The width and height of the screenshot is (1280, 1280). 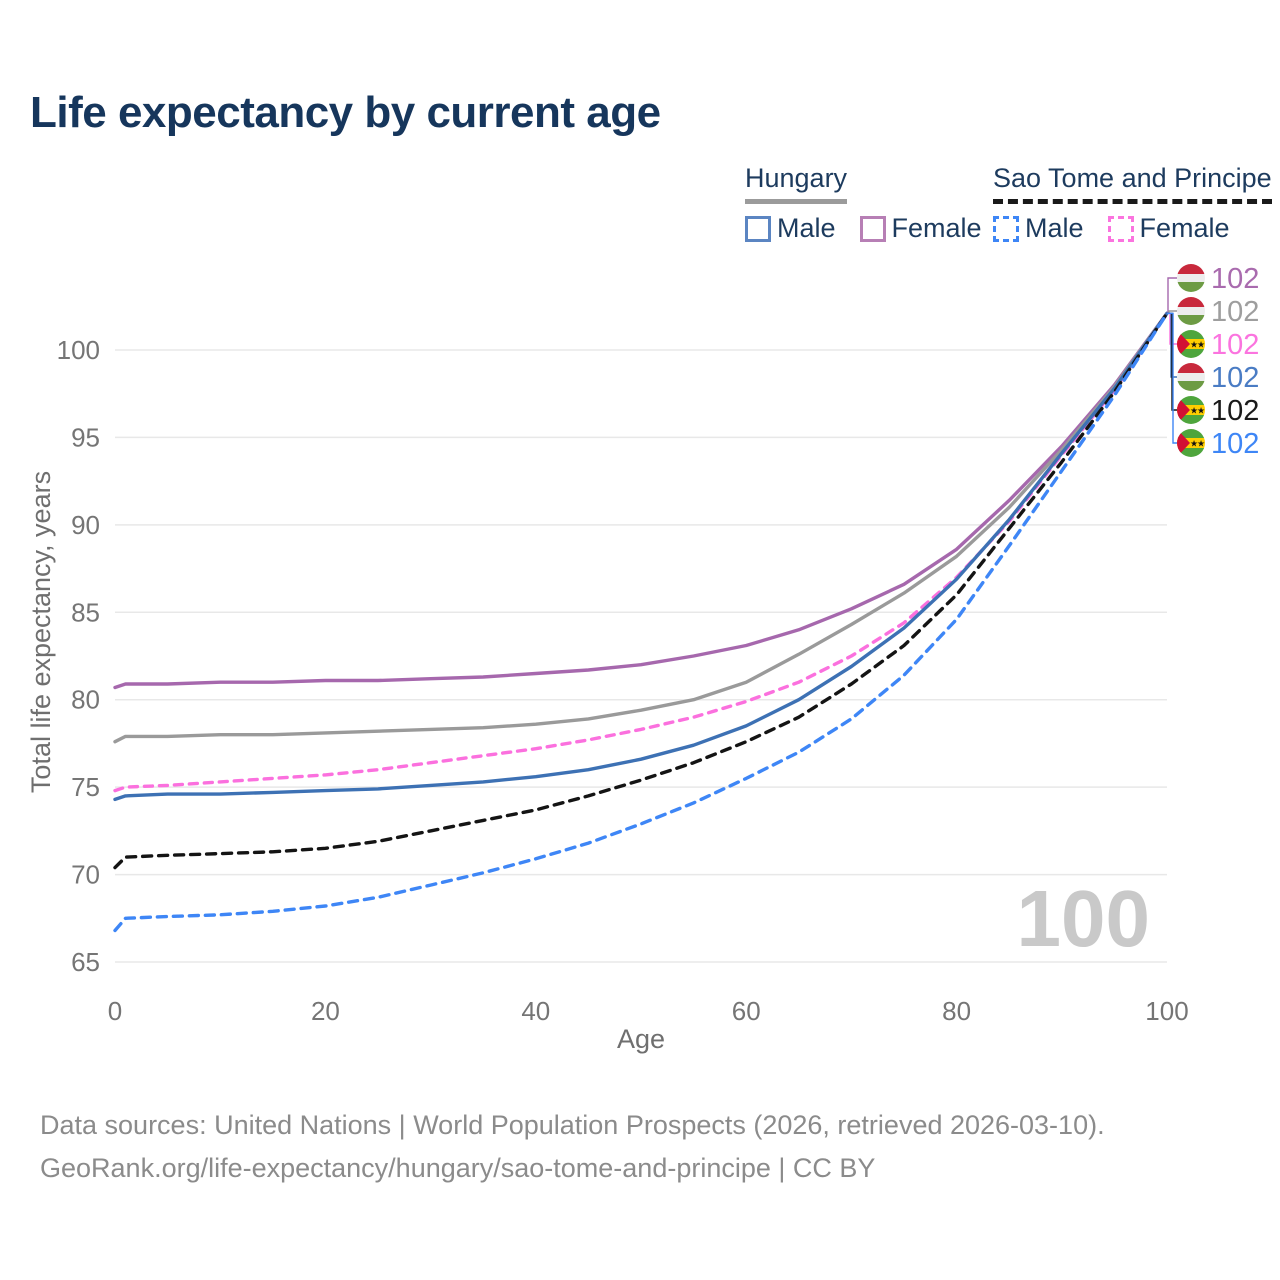 What do you see at coordinates (1083, 918) in the screenshot?
I see `age-counter-watermark: 100` at bounding box center [1083, 918].